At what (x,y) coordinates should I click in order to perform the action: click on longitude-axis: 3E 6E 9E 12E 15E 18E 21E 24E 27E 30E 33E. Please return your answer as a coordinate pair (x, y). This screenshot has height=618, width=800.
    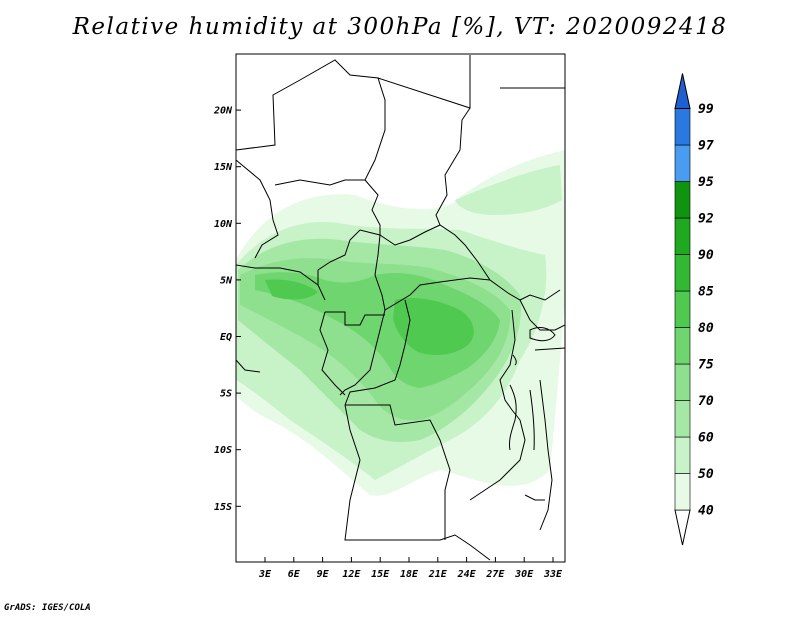
    Looking at the image, I should click on (410, 568).